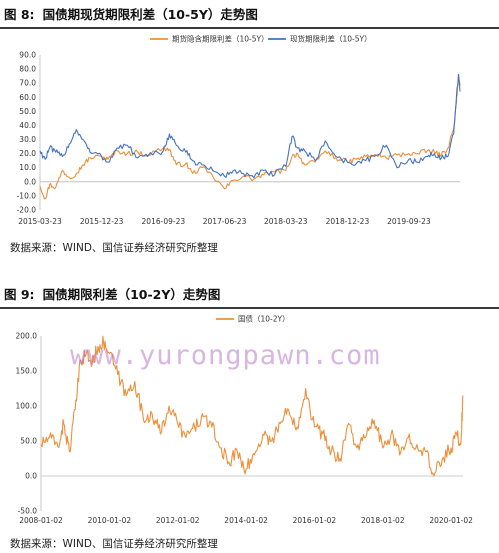 Image resolution: width=499 pixels, height=553 pixels. What do you see at coordinates (150, 14) in the screenshot?
I see `figure-8-title-text: 国债期现货期限利差（10-5Y）走势图` at bounding box center [150, 14].